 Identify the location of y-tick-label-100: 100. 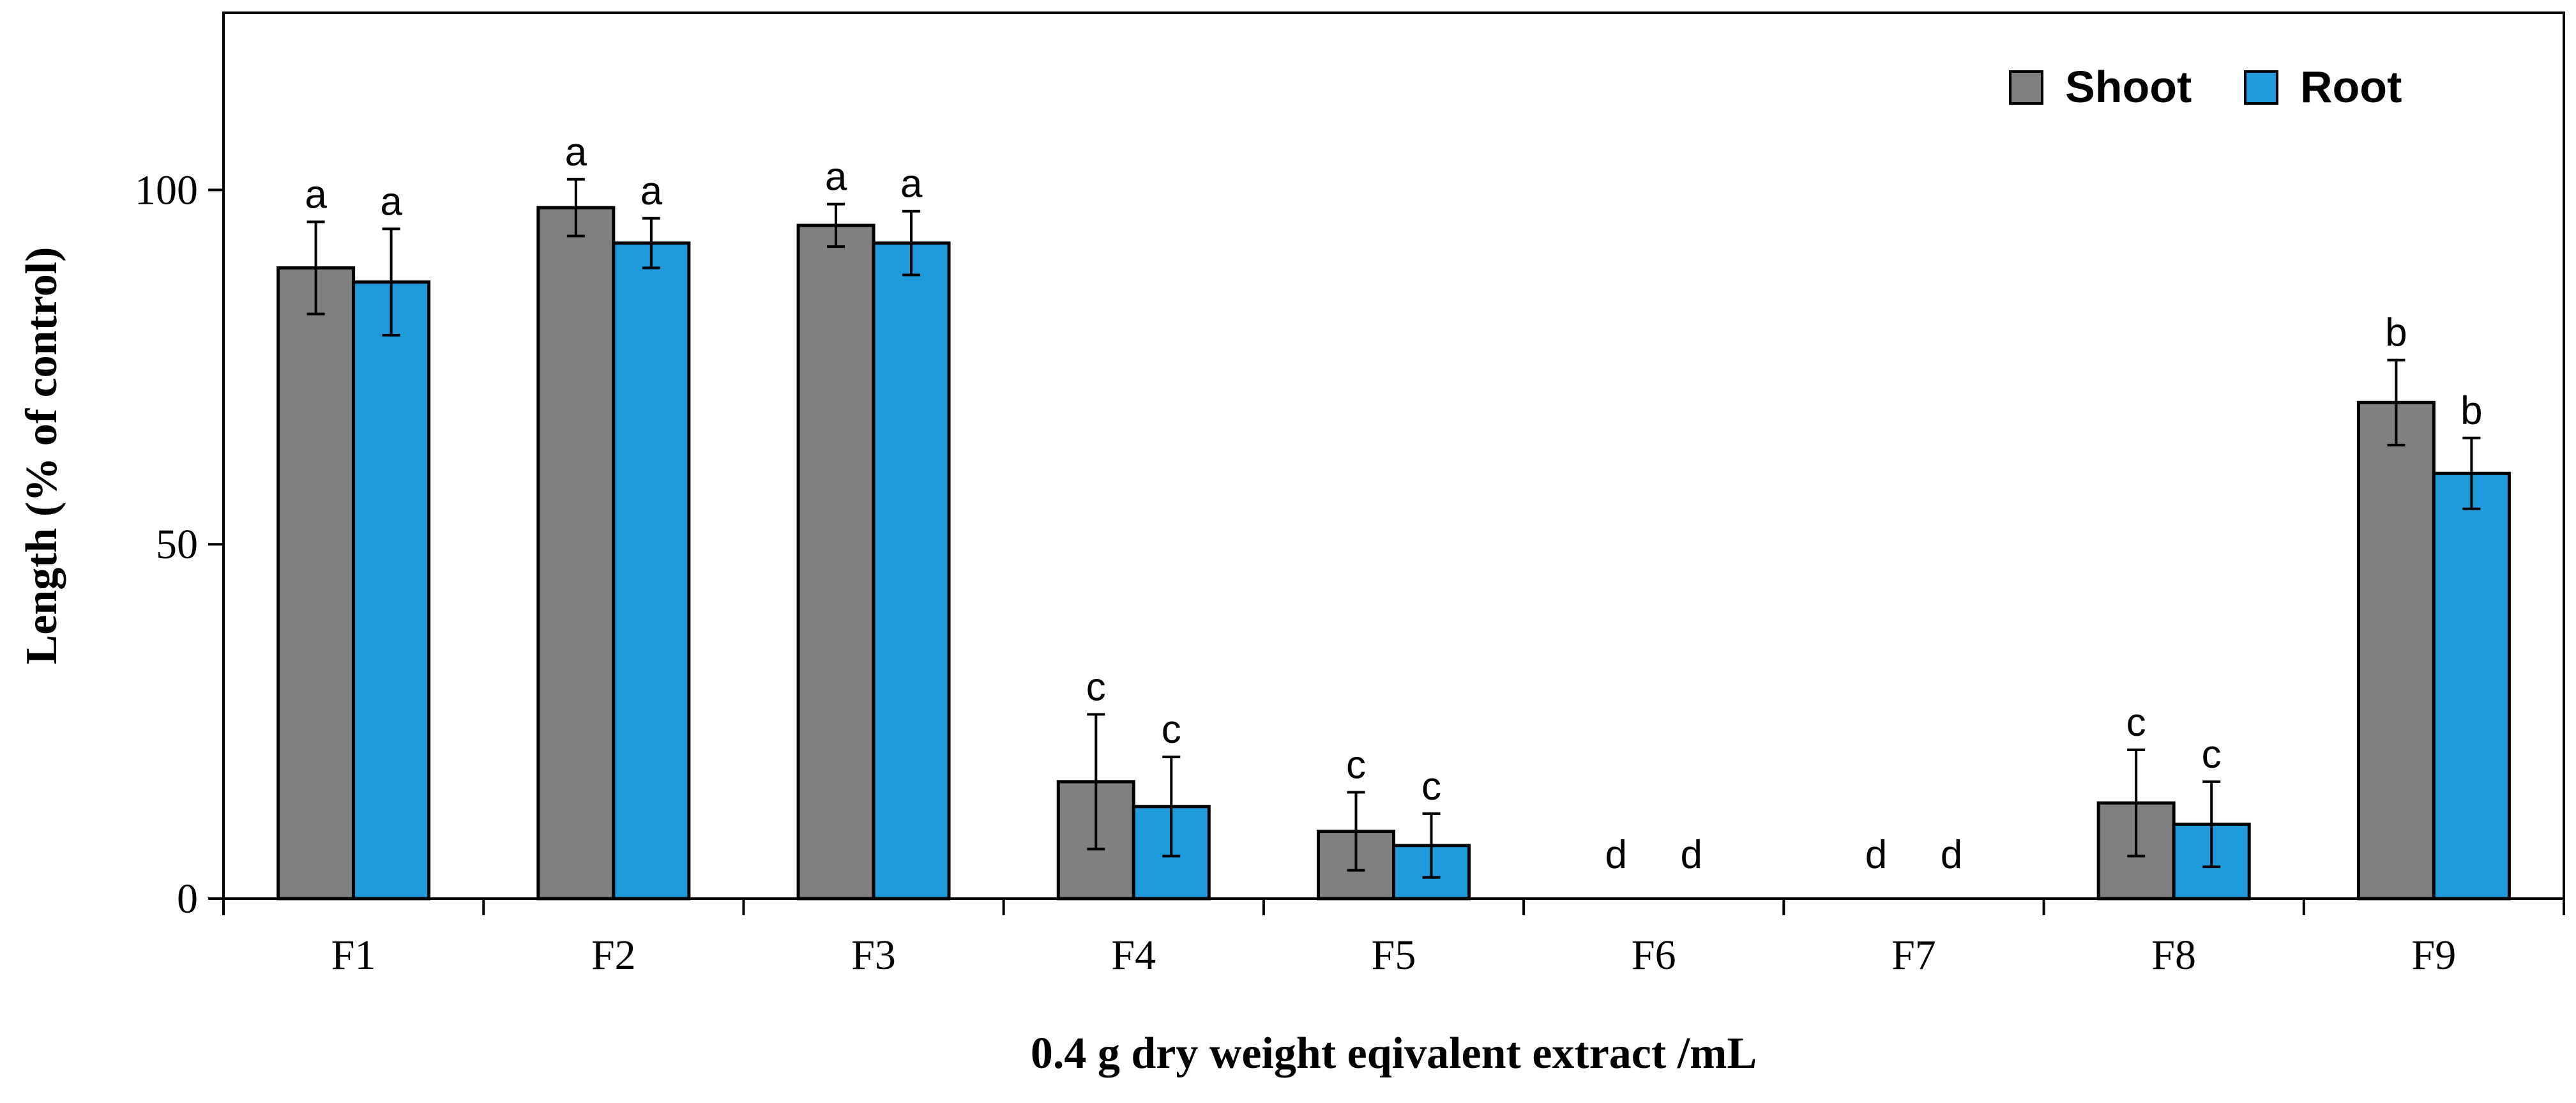
(167, 190).